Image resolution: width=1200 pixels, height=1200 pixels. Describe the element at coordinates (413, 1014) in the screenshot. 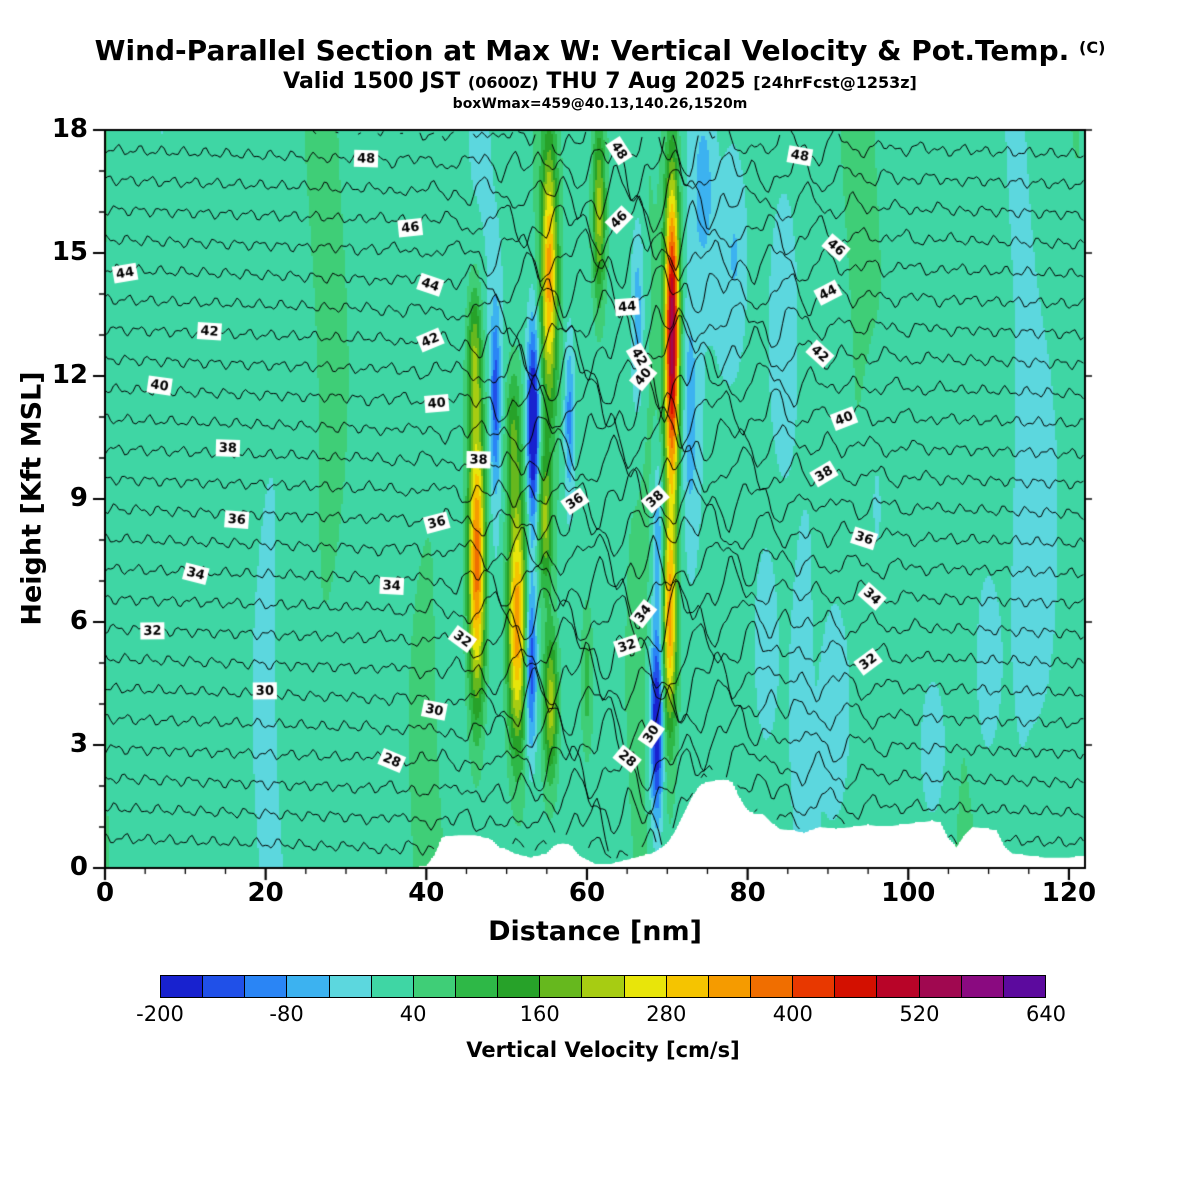

I see `colorbar-tick-label: 40` at that location.